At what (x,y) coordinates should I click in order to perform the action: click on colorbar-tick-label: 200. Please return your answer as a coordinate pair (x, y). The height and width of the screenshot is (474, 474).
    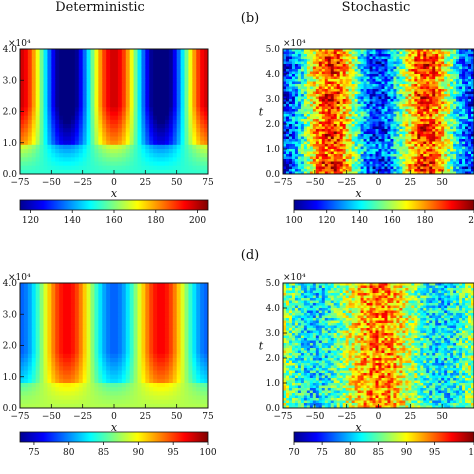
    Looking at the image, I should click on (197, 221).